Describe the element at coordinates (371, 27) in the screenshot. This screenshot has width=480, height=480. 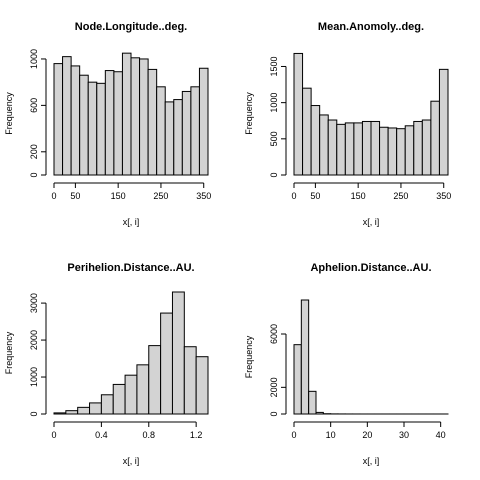
I see `chart-title: Mean.Anomoly..deg.` at that location.